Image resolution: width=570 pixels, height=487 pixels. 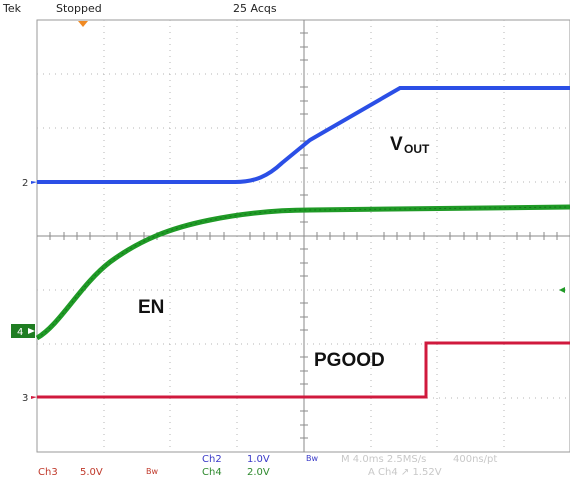 I want to click on vout-label-subscript: OUT, so click(x=417, y=149).